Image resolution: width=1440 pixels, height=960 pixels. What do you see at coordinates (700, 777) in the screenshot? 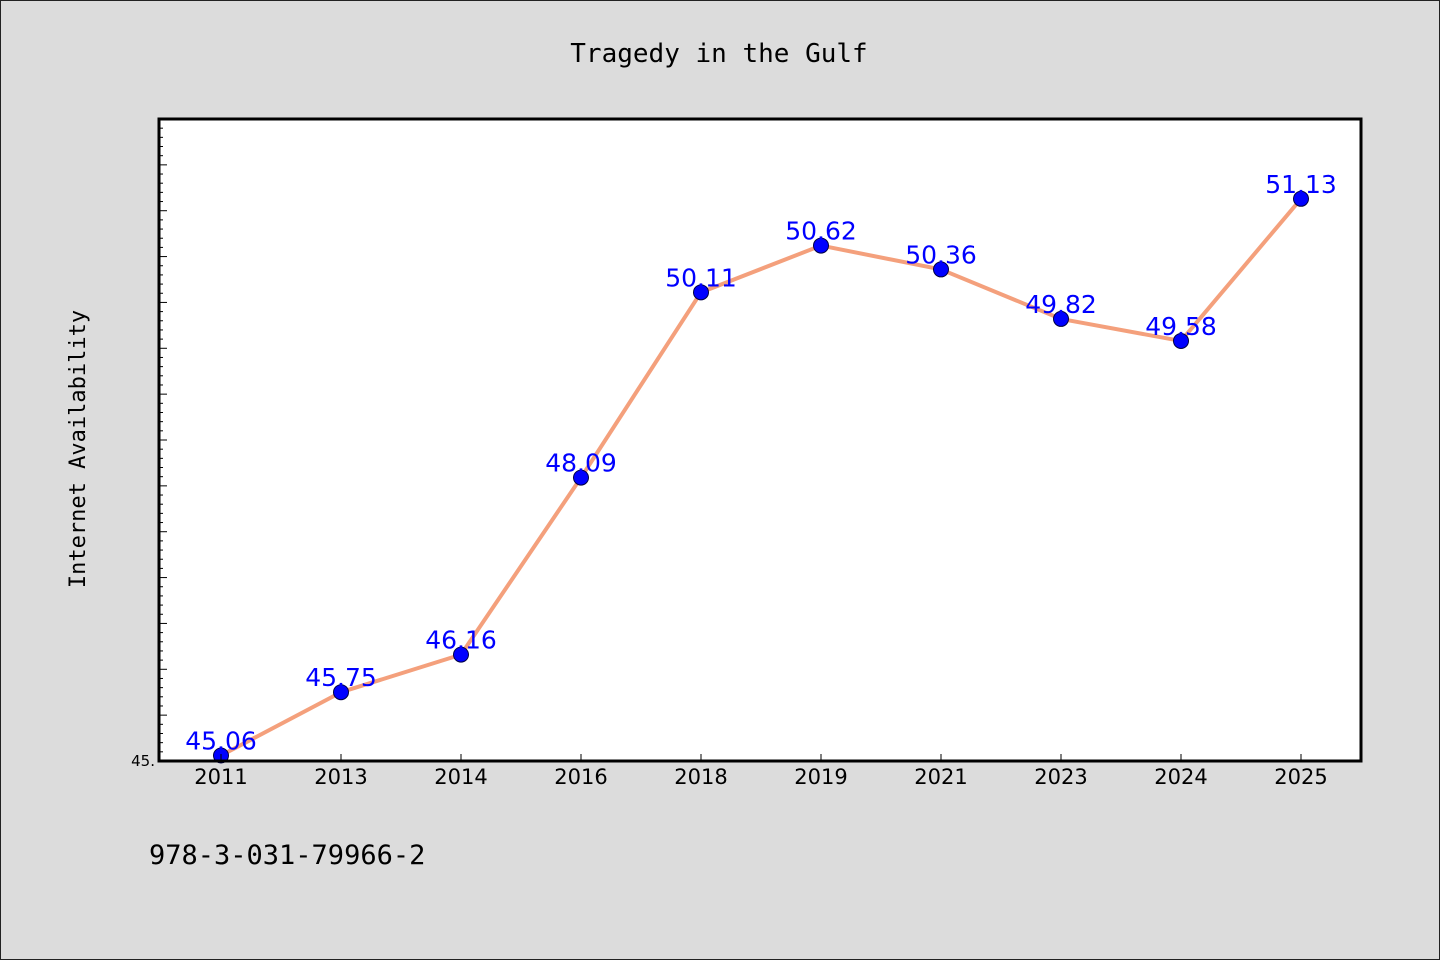
I see `x-tick-label: 2018` at bounding box center [700, 777].